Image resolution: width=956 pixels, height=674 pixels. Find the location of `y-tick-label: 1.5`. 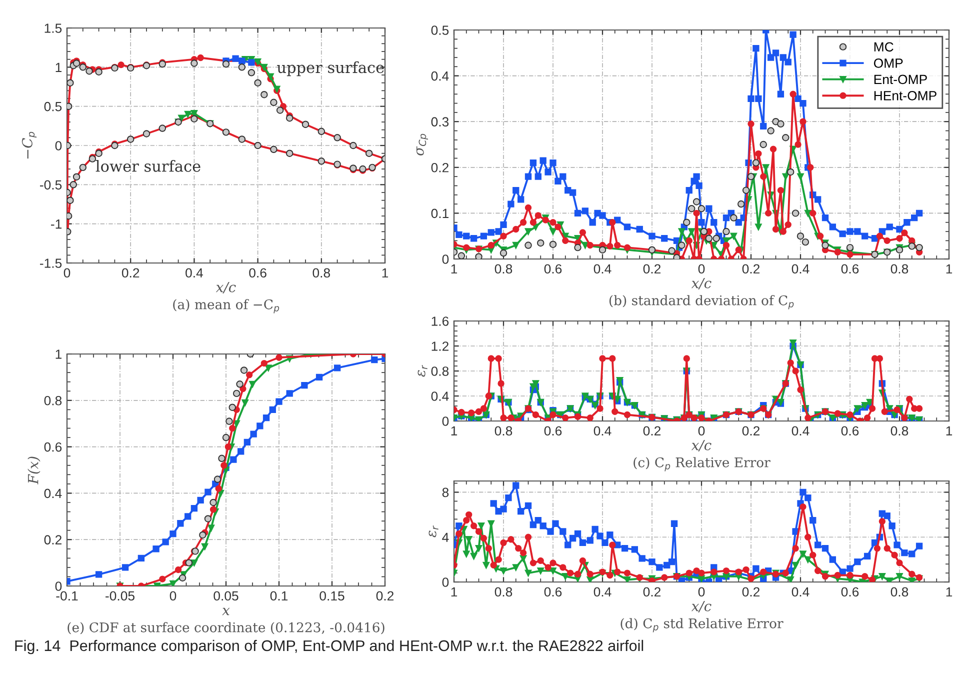

y-tick-label: 1.5 is located at coordinates (53, 28).